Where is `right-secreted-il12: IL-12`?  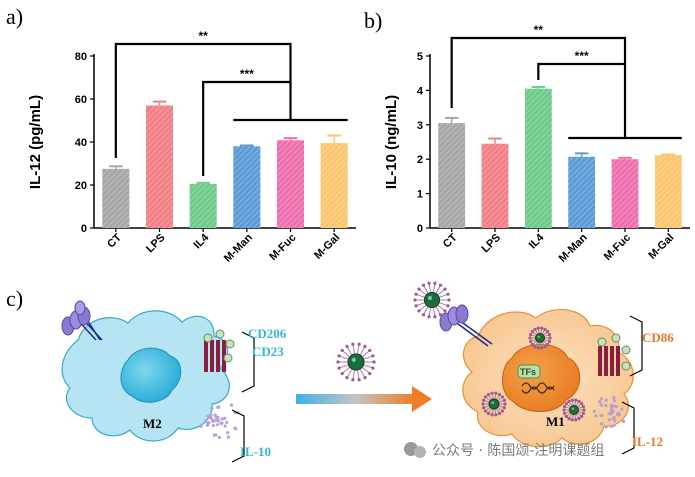
right-secreted-il12: IL-12 is located at coordinates (647, 441).